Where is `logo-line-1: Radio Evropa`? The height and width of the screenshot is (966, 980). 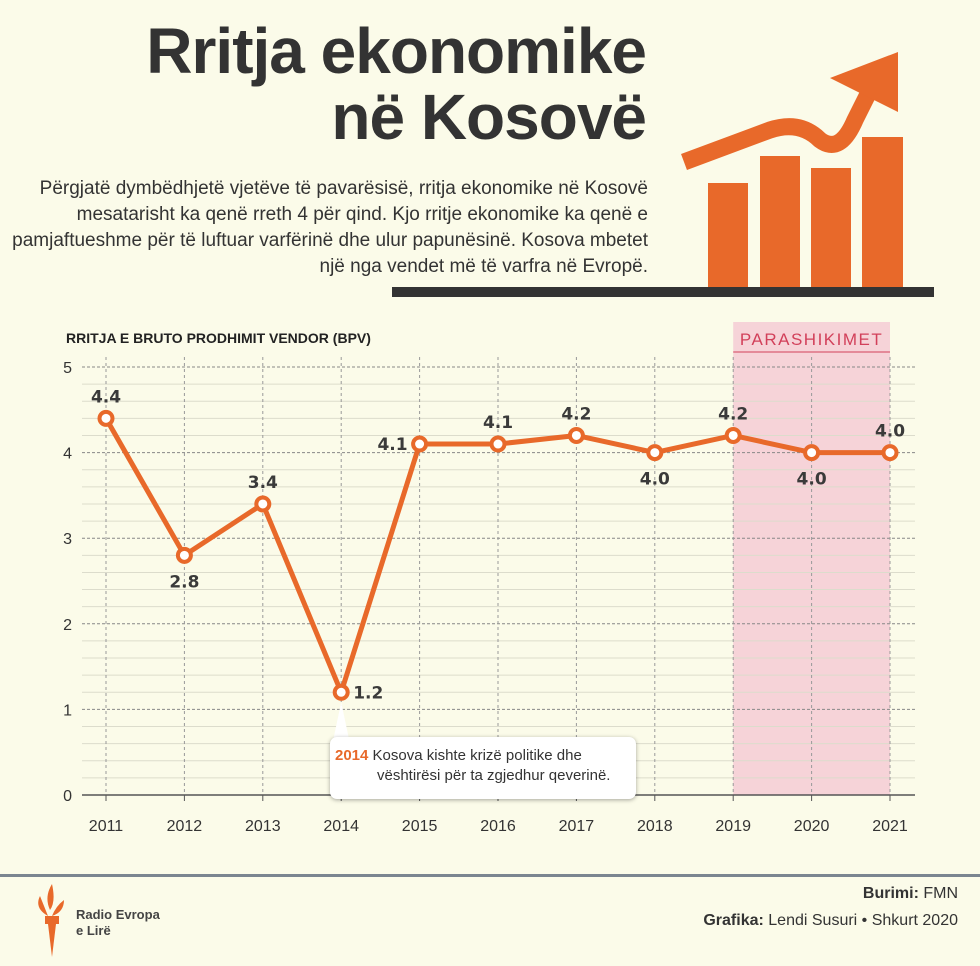
logo-line-1: Radio Evropa is located at coordinates (118, 914).